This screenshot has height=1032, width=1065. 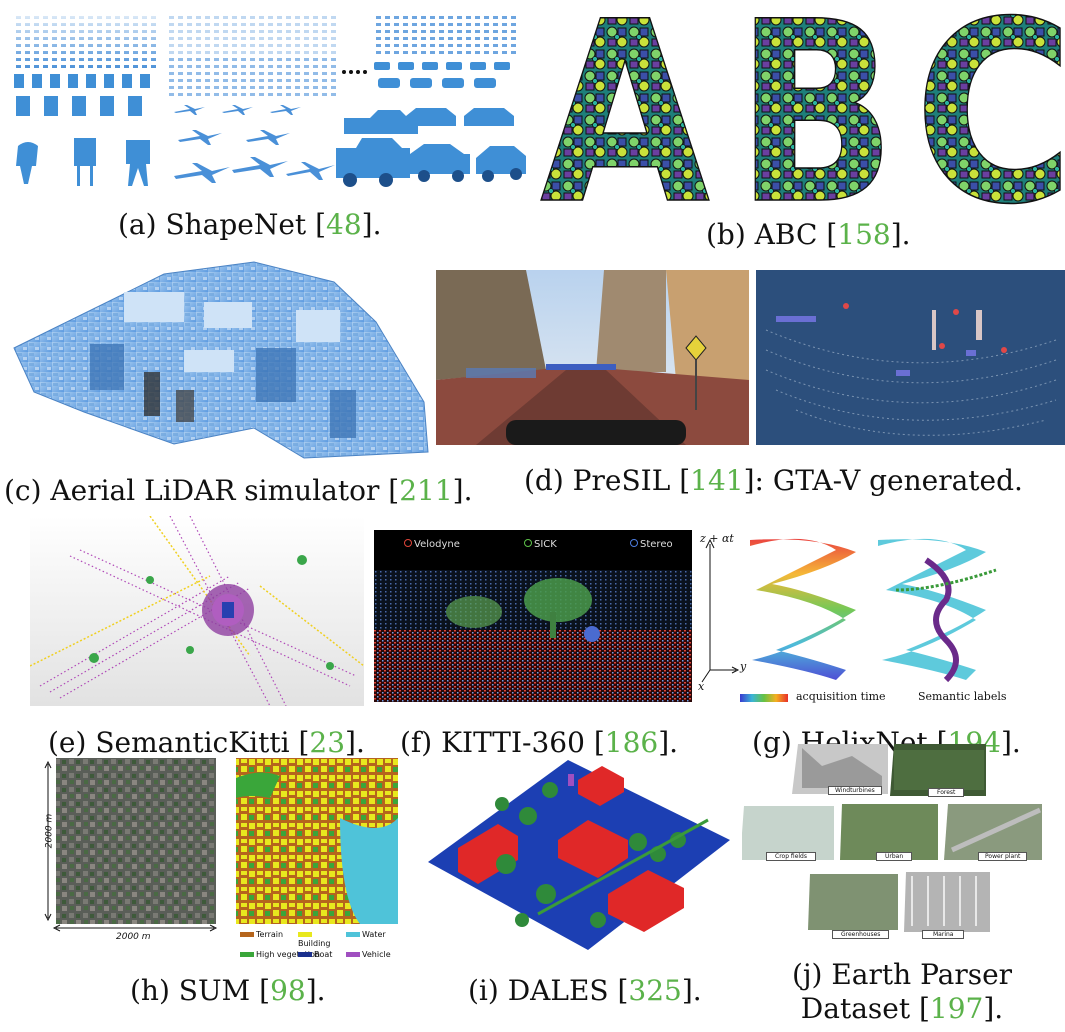 What do you see at coordinates (808, 234) in the screenshot?
I see `caption-b: (b) ABC [158].` at bounding box center [808, 234].